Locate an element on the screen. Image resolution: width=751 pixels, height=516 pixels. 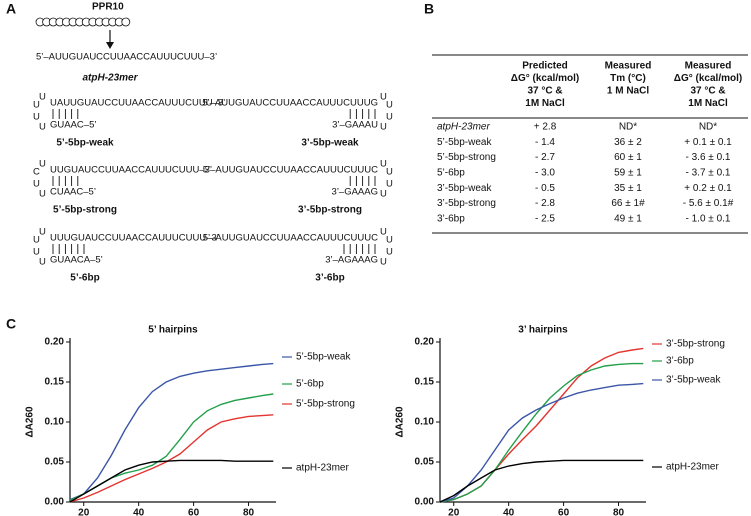
legend-label: 3’-5bp-strong is located at coordinates (695, 344).